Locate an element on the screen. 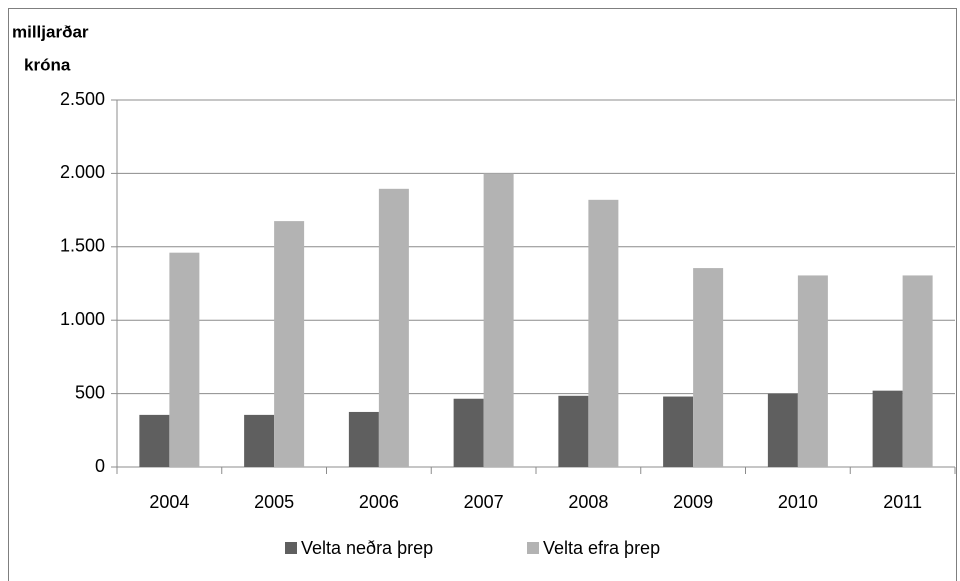 Image resolution: width=960 pixels, height=581 pixels. legend-label: Velta efra þrep is located at coordinates (601, 548).